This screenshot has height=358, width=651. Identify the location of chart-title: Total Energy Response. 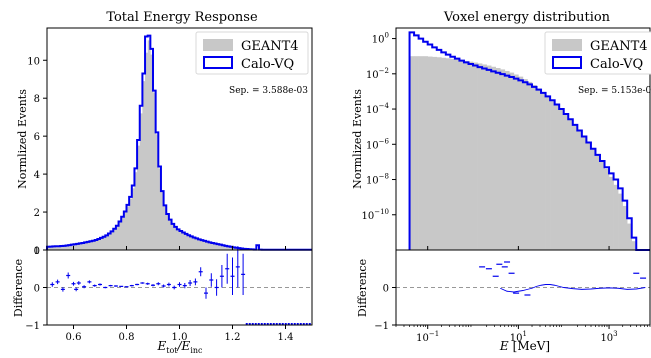
(182, 17).